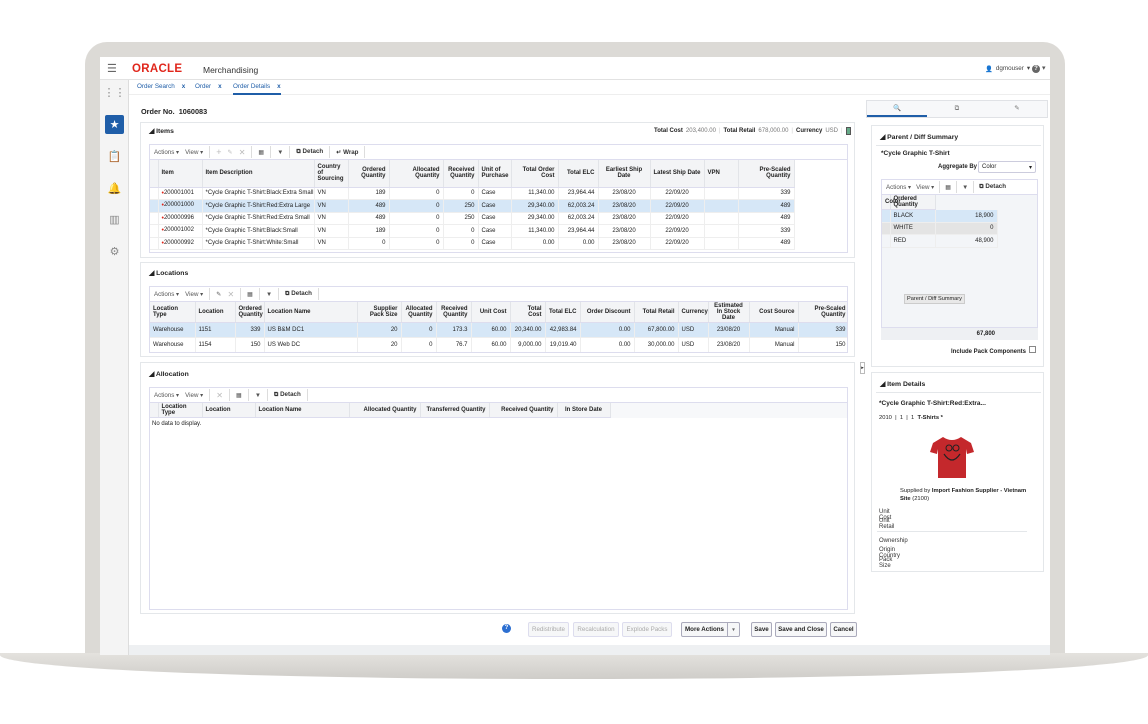  What do you see at coordinates (733, 629) in the screenshot?
I see `more-actions-dropdown: ▾` at bounding box center [733, 629].